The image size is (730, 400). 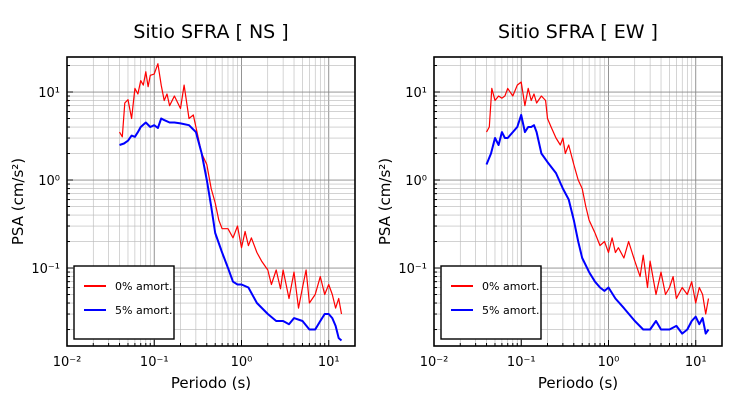 What do you see at coordinates (578, 32) in the screenshot?
I see `chart-title: Sitio SFRA [ EW ]` at bounding box center [578, 32].